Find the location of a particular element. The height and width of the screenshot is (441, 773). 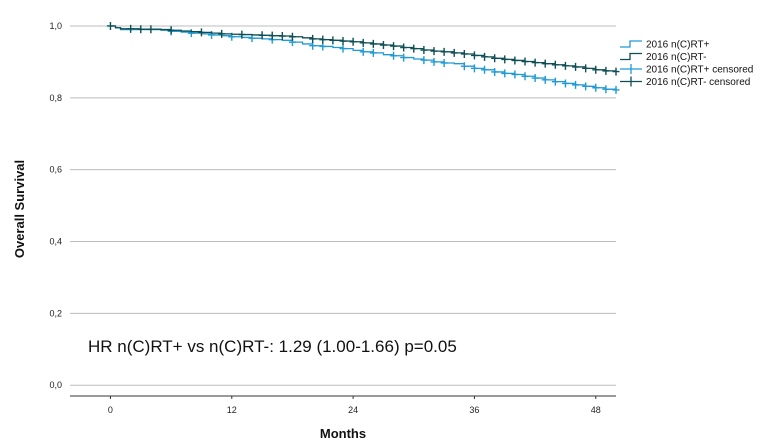

series-layer is located at coordinates (363, 57).